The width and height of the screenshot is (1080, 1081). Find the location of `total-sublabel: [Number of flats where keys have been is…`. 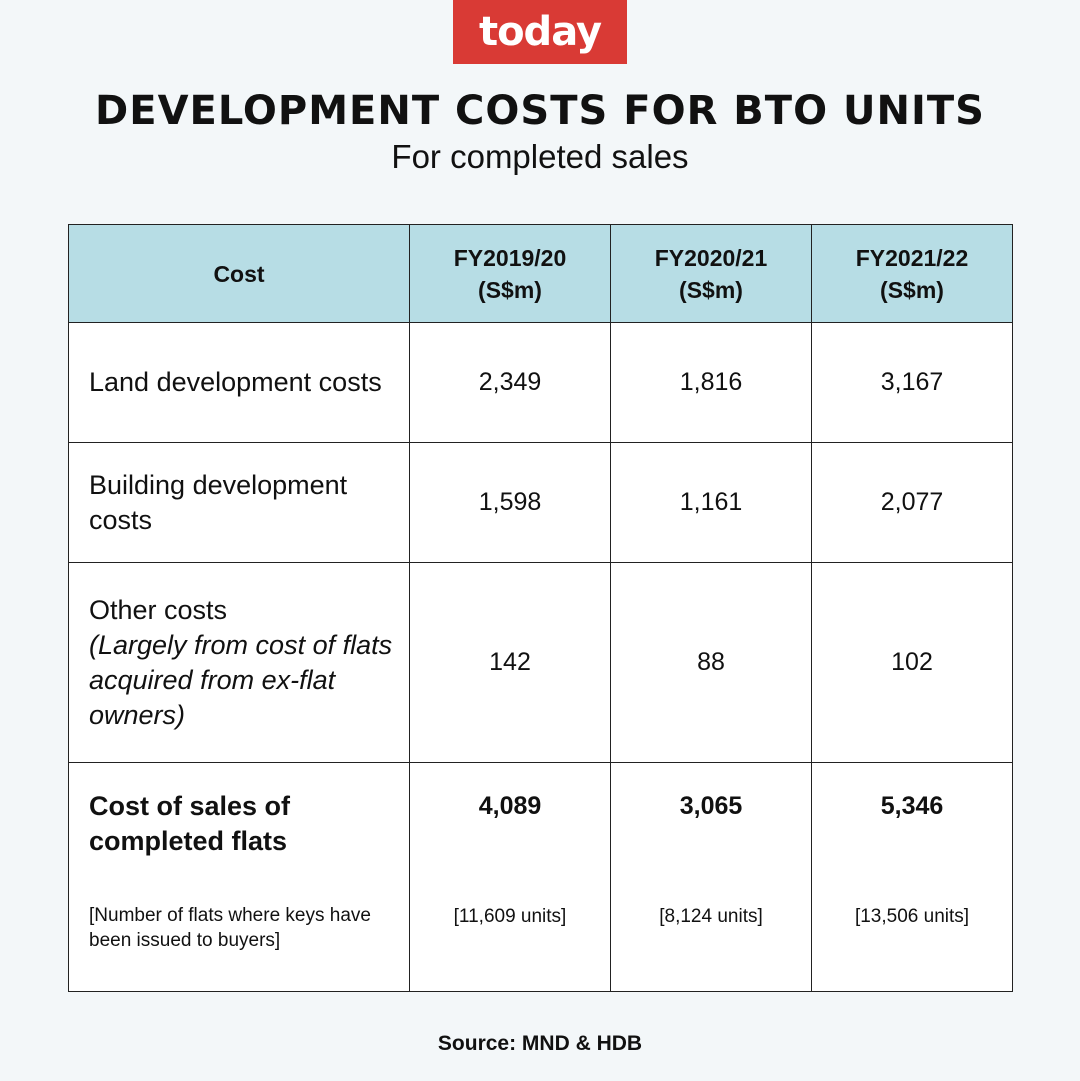

total-sublabel: [Number of flats where keys have been is… is located at coordinates (230, 928).